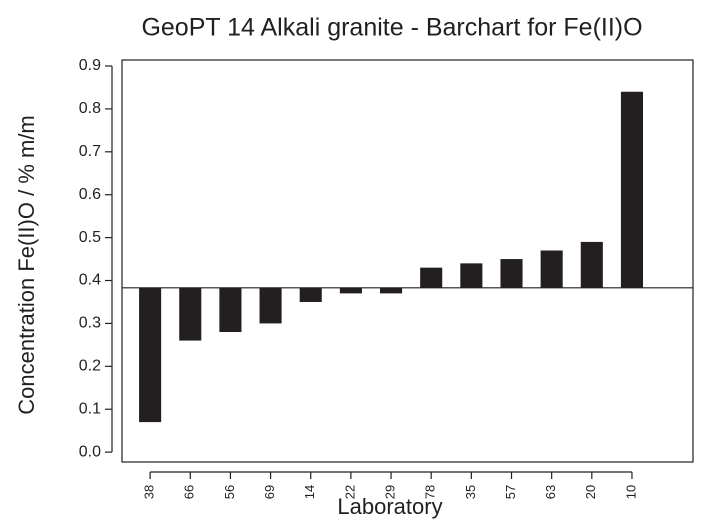 The image size is (717, 526). What do you see at coordinates (430, 492) in the screenshot?
I see `x-tick-label: 78` at bounding box center [430, 492].